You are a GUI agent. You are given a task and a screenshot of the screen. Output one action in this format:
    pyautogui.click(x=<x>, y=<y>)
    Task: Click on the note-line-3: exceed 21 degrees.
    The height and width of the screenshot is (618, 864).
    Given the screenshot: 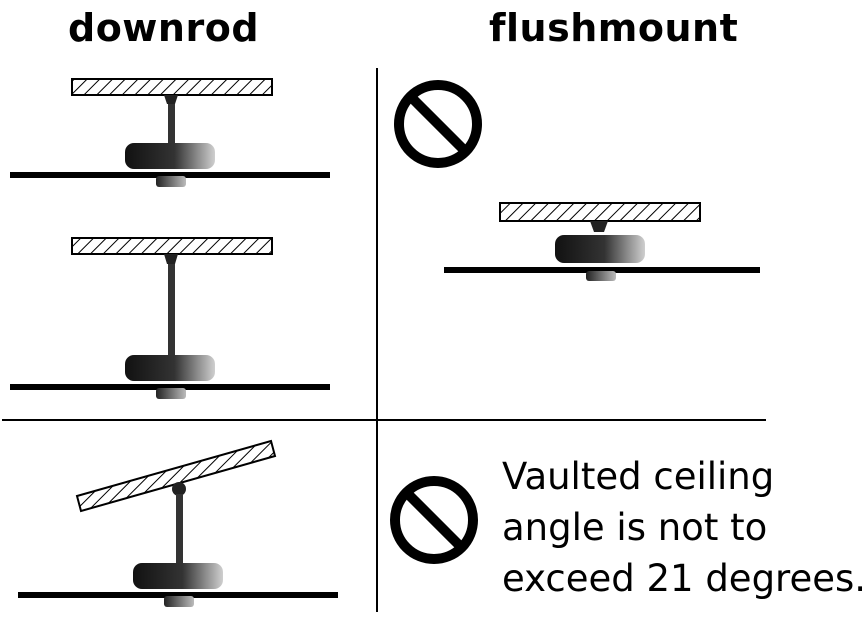 What is the action you would take?
    pyautogui.click(x=683, y=578)
    